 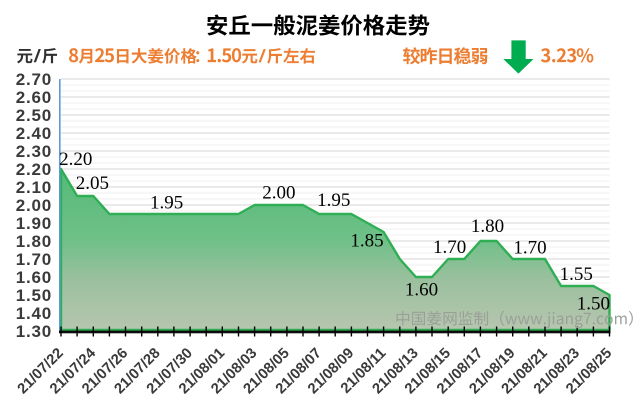 I want to click on svg-text: 1.90, so click(x=34, y=223).